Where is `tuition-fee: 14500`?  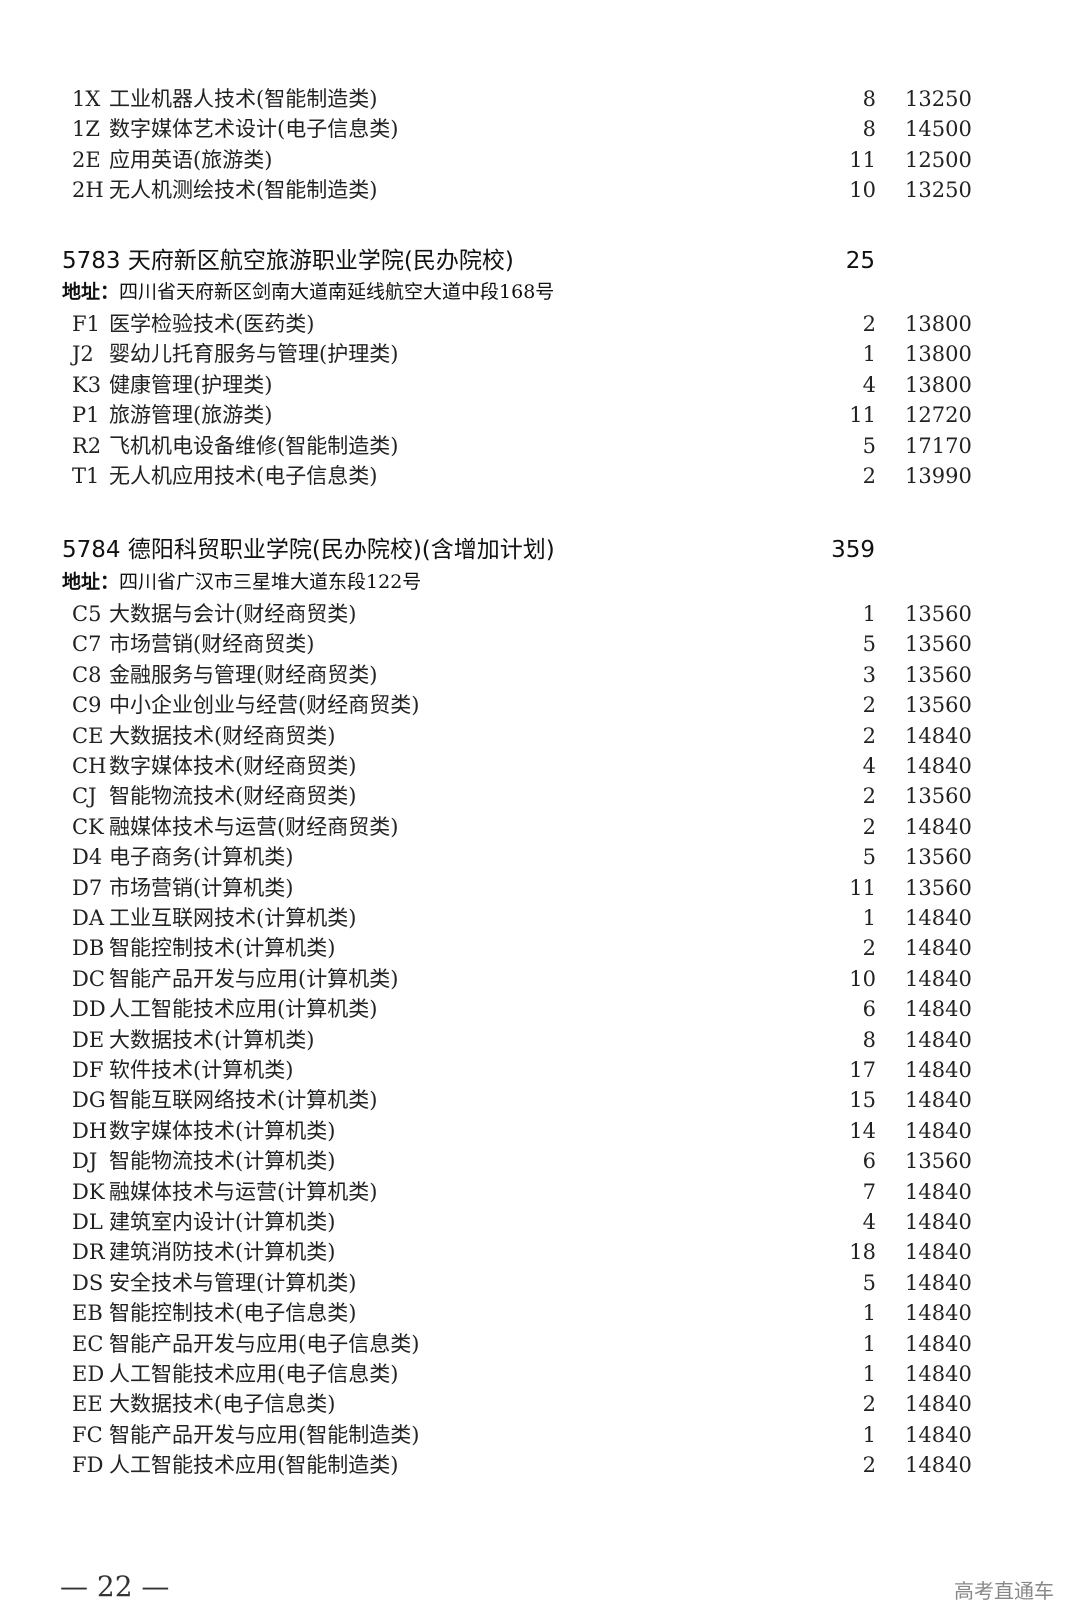 tuition-fee: 14500 is located at coordinates (938, 129).